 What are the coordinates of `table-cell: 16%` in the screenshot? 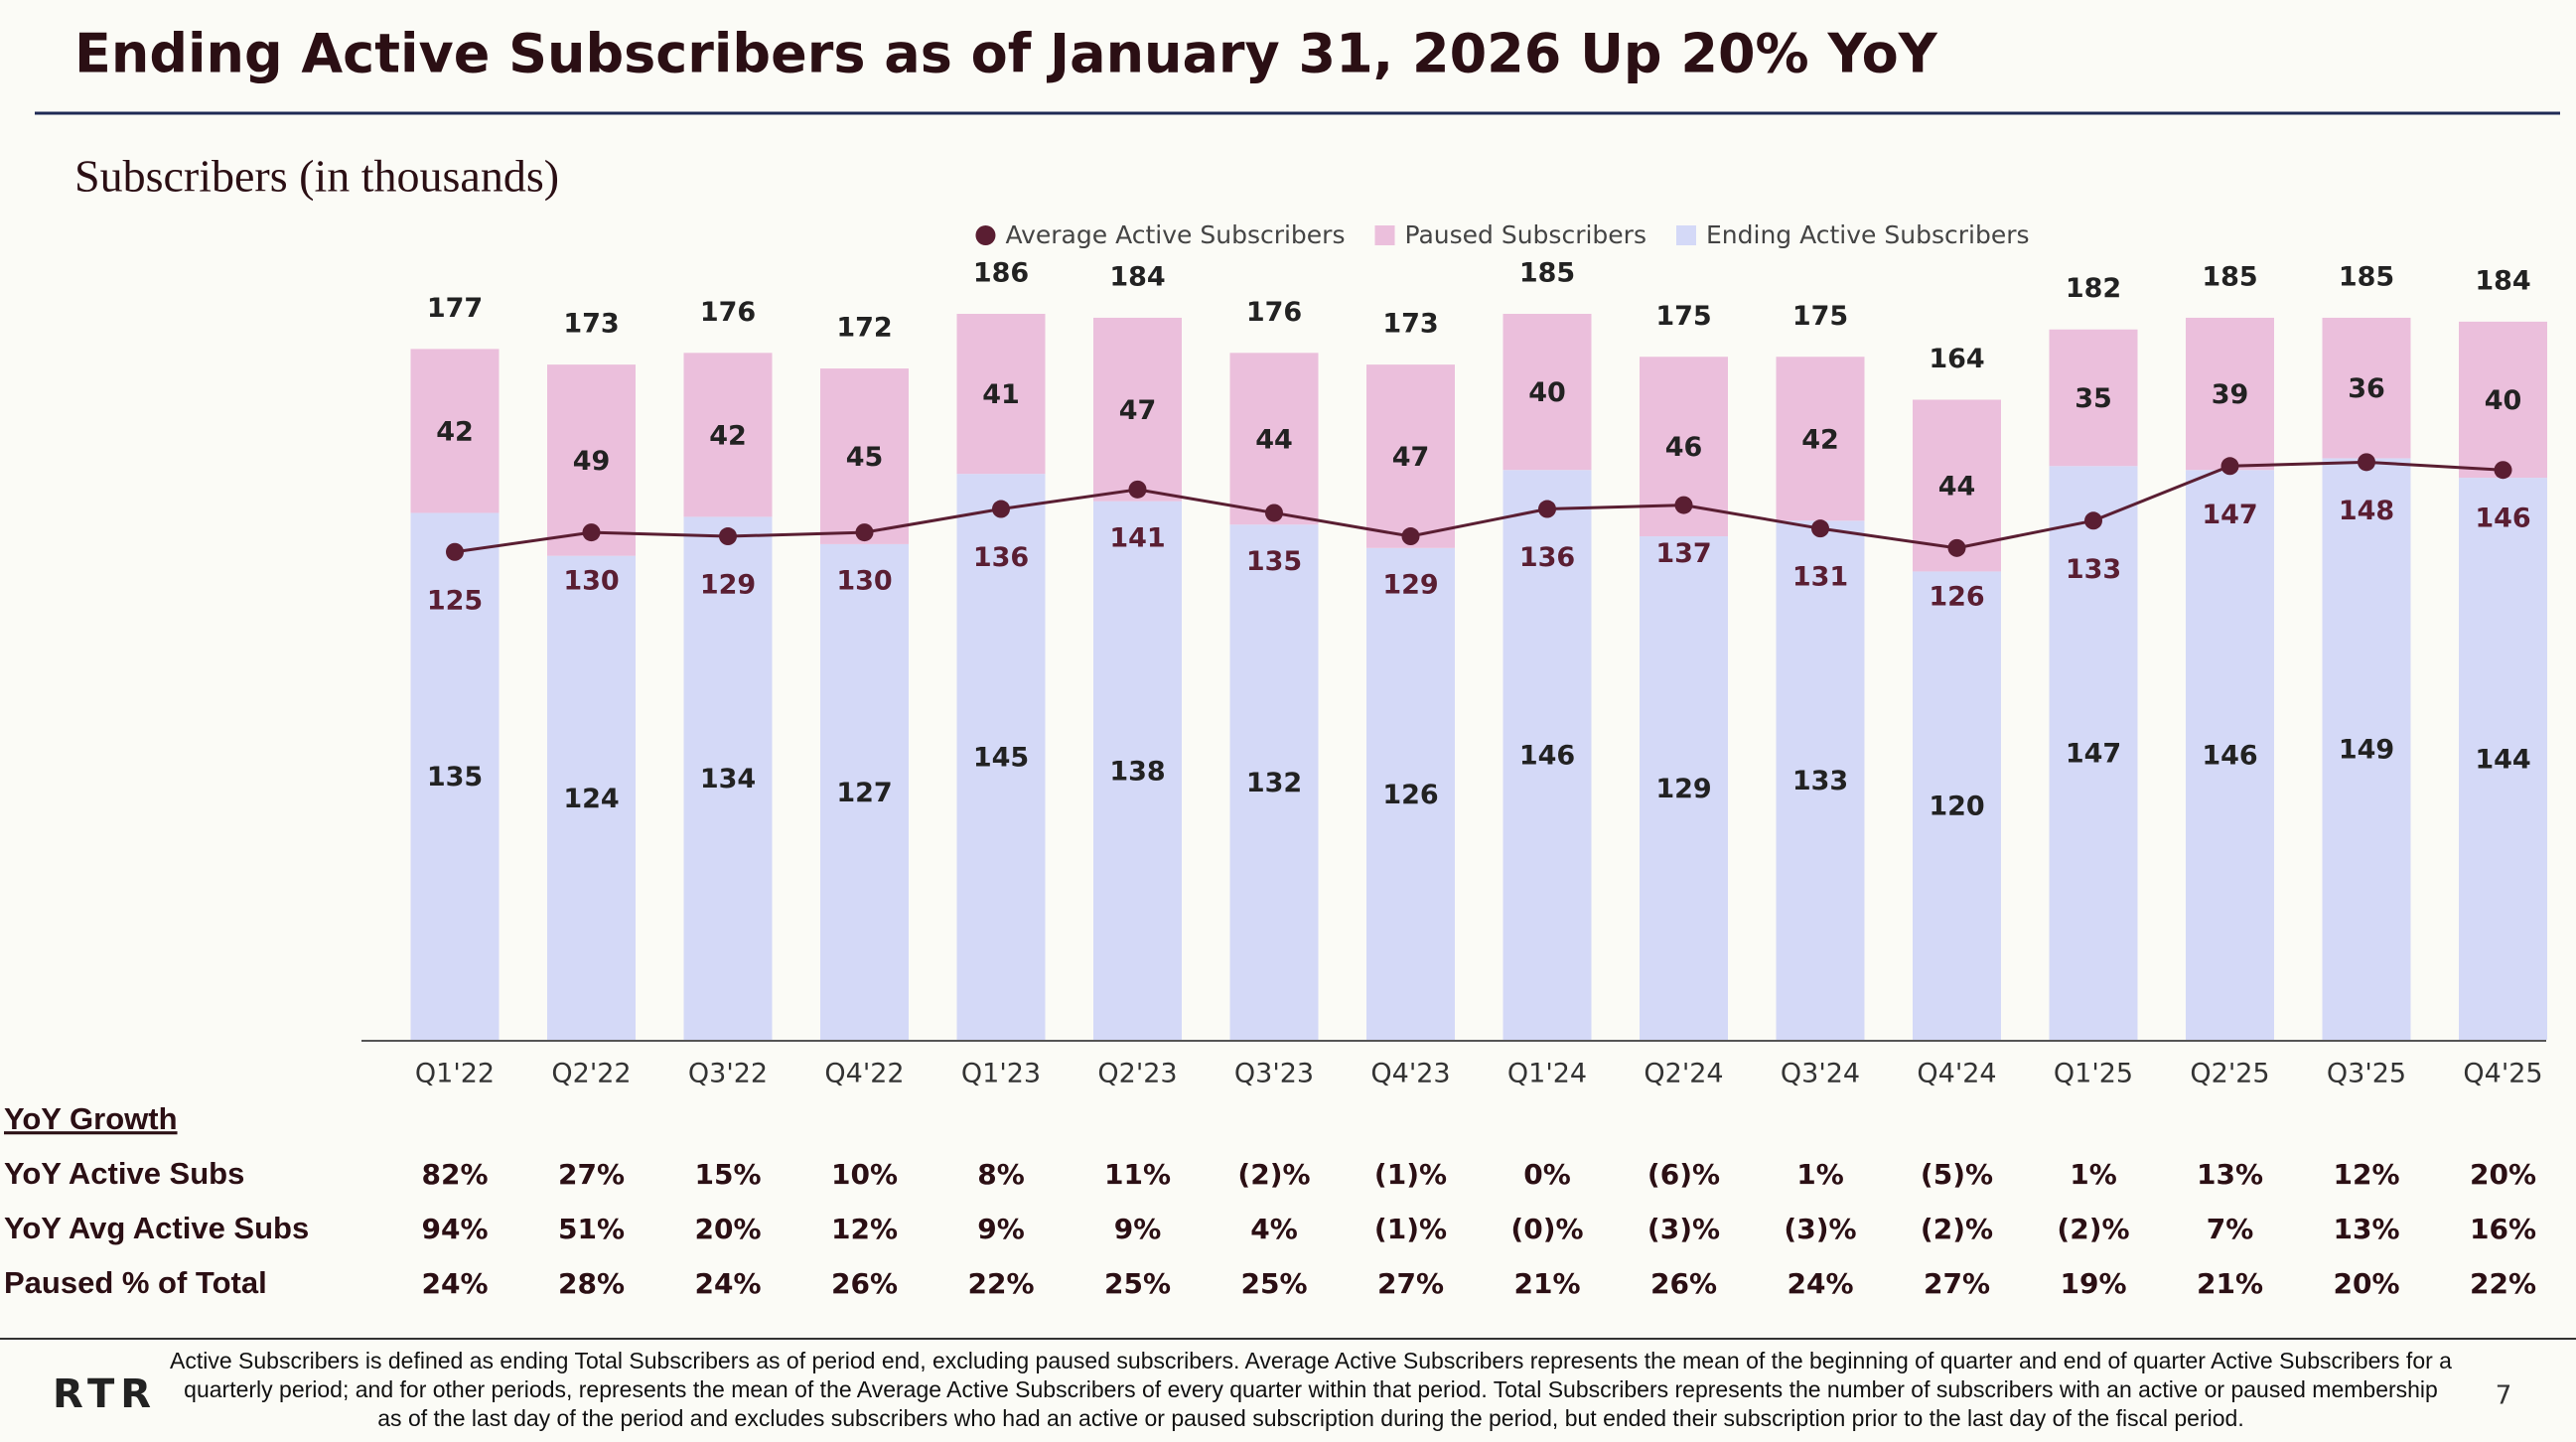 It's located at (2503, 1229).